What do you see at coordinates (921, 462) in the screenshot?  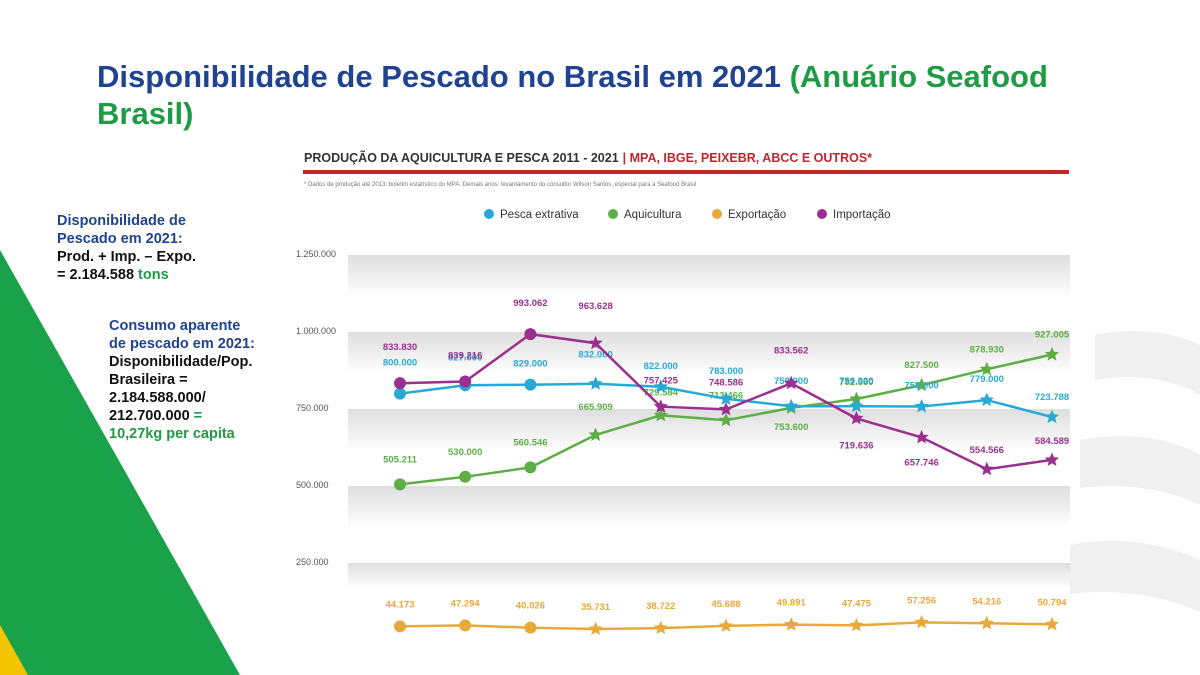 I see `data-label: 657.746` at bounding box center [921, 462].